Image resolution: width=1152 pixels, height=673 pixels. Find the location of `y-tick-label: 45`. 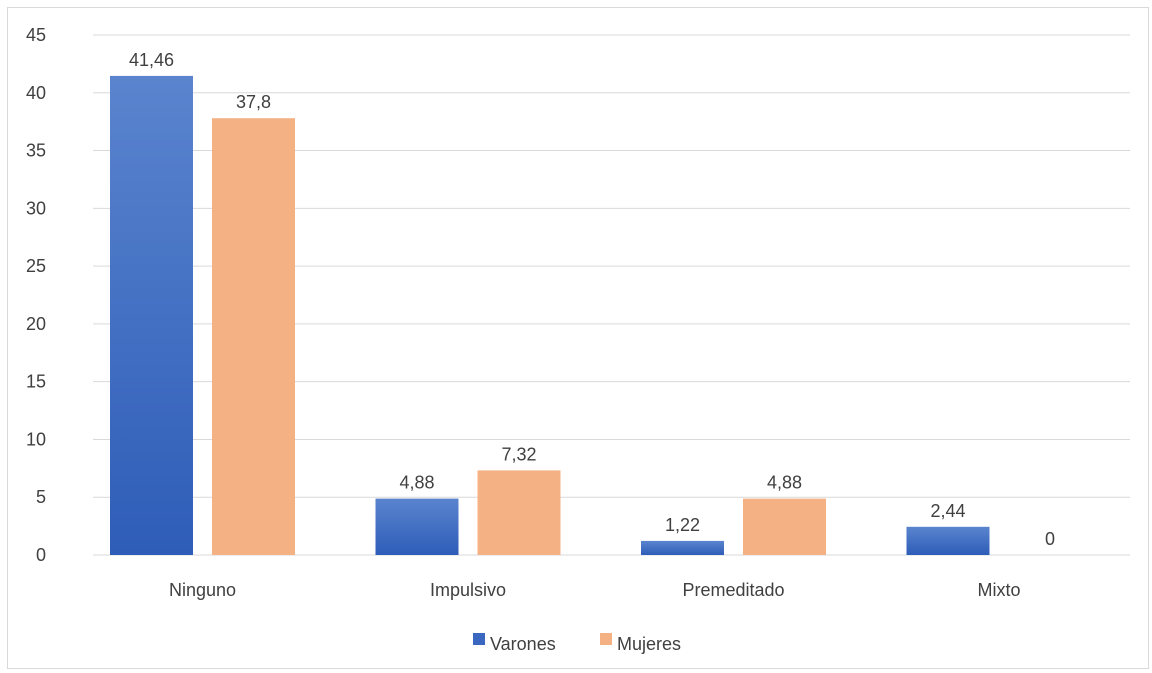

y-tick-label: 45 is located at coordinates (36, 35).